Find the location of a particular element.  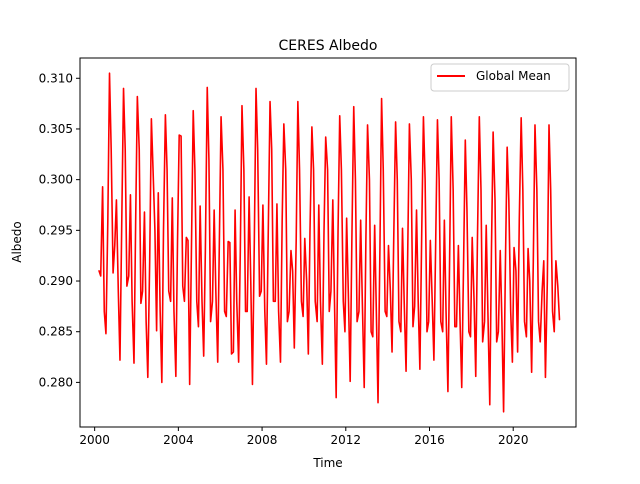

x-tick-label: 2016 is located at coordinates (429, 440).